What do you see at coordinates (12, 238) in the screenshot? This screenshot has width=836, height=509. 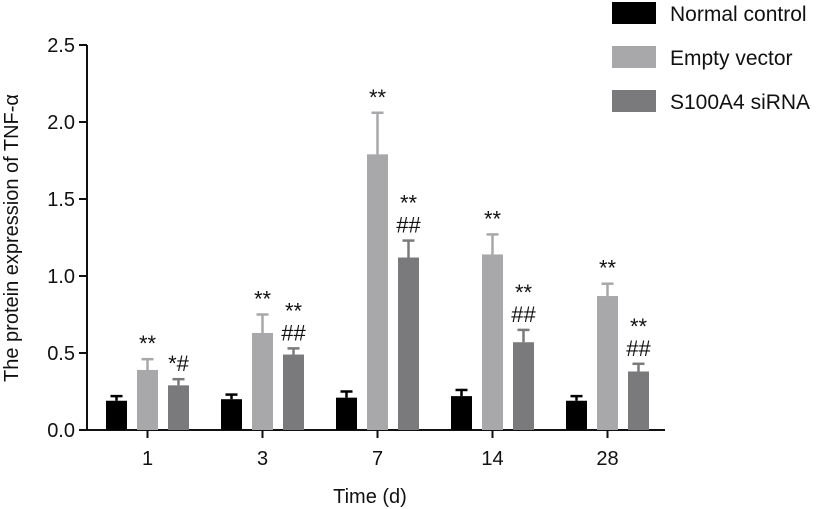 I see `y-axis-title: The protein expression of TNF-α` at bounding box center [12, 238].